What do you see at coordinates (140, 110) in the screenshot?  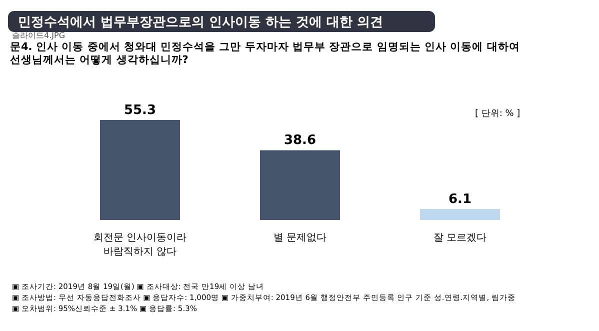 I see `data-label: 55.3` at bounding box center [140, 110].